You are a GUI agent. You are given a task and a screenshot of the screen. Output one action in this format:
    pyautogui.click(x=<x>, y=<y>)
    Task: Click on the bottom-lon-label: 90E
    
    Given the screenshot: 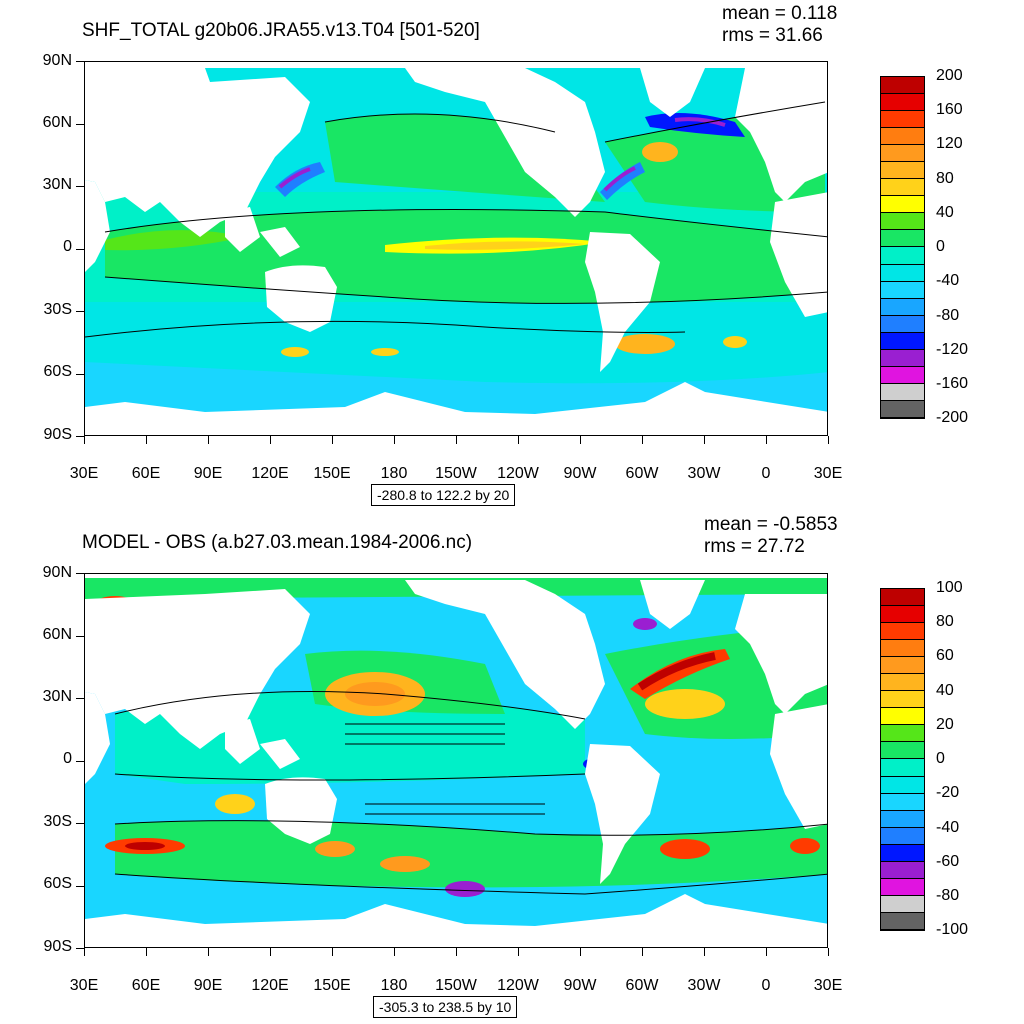 What is the action you would take?
    pyautogui.click(x=208, y=985)
    